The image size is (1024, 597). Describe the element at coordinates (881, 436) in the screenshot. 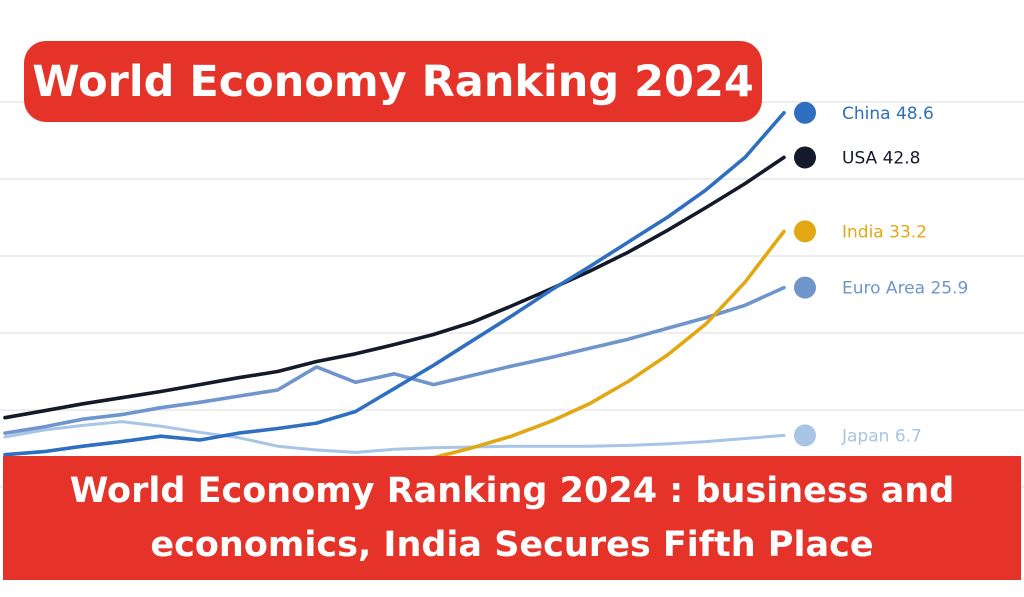

I see `legend-label-japan: Japan 6.7` at that location.